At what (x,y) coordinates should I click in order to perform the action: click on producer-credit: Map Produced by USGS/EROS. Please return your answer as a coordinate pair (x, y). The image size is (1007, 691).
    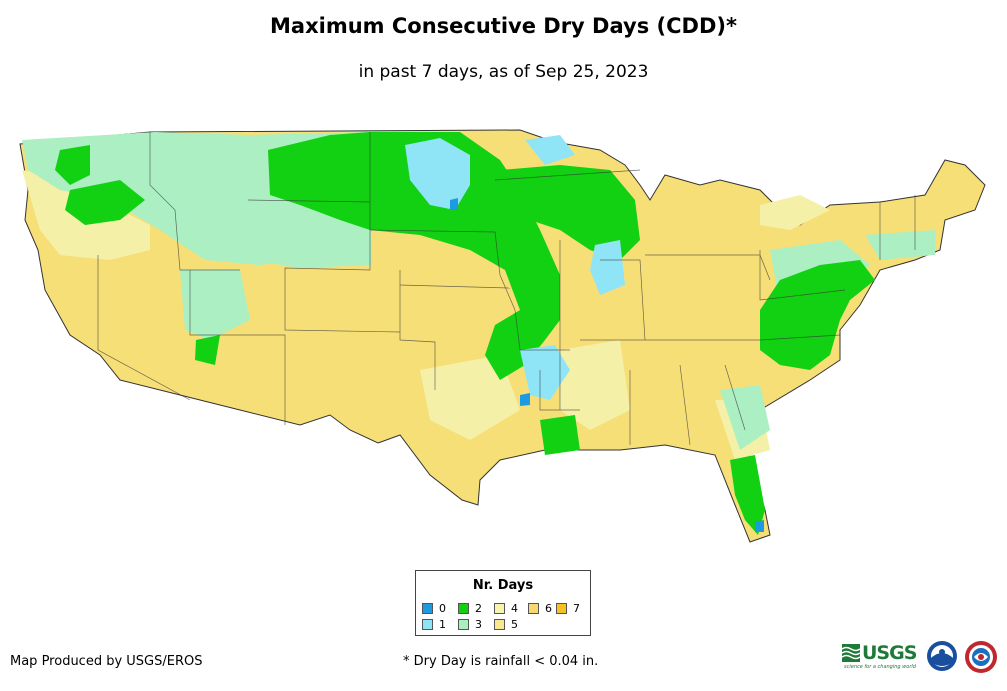
    Looking at the image, I should click on (106, 661).